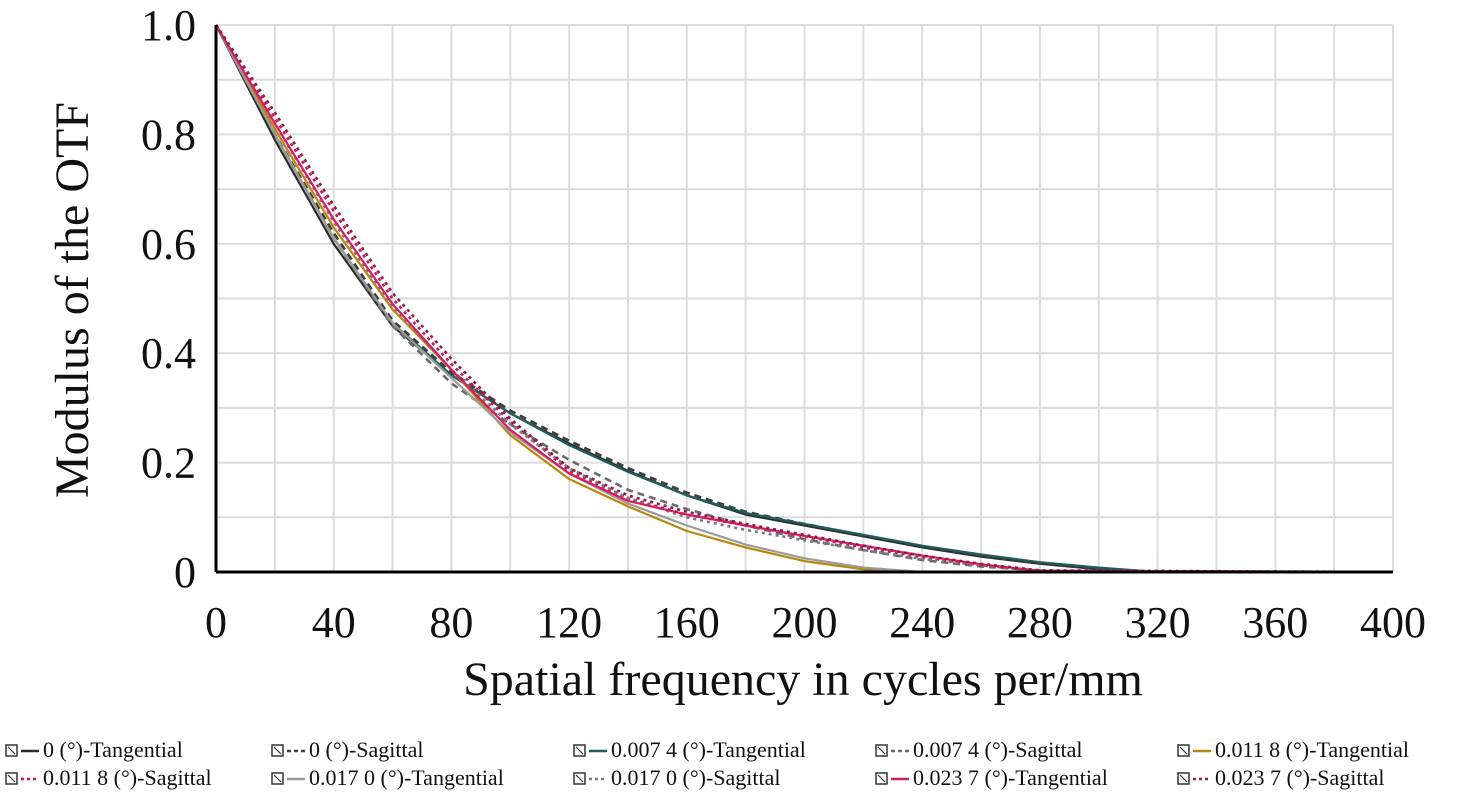  I want to click on x-tick-label: 40, so click(334, 622).